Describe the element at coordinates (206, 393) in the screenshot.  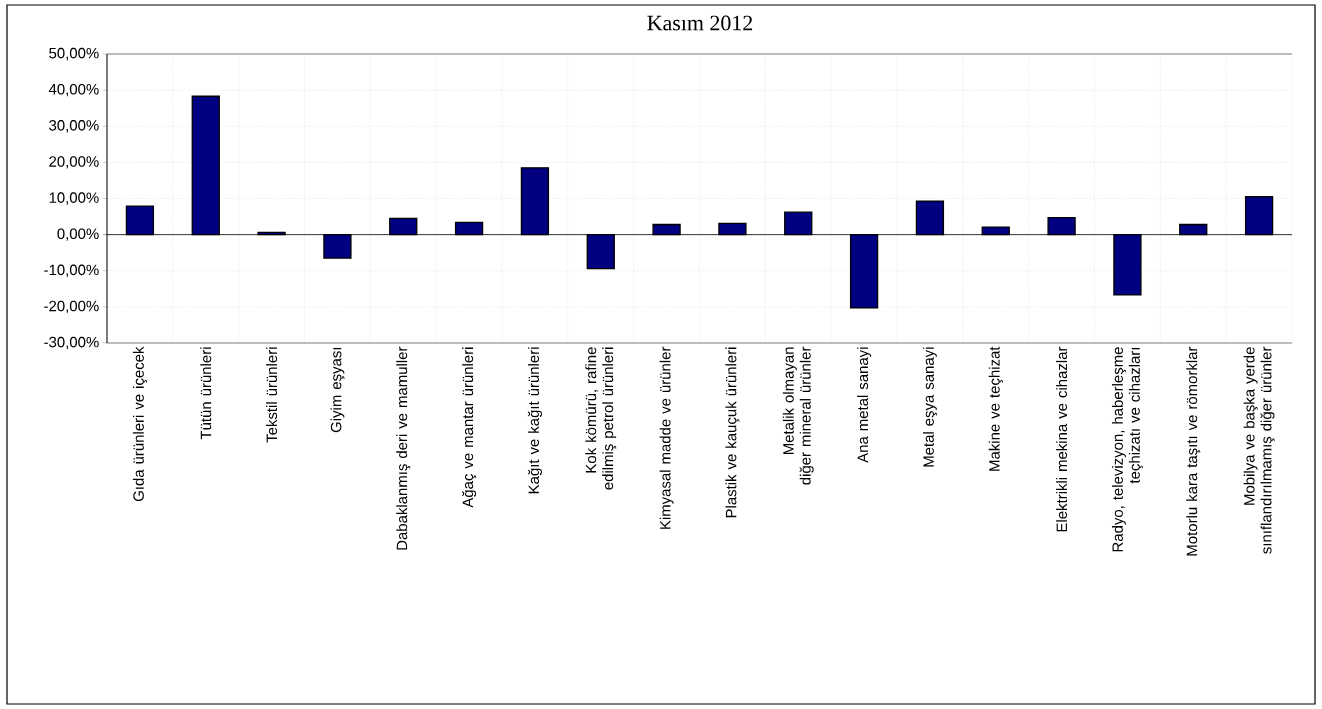
I see `x-tick-label: Tütün ürünleri` at that location.